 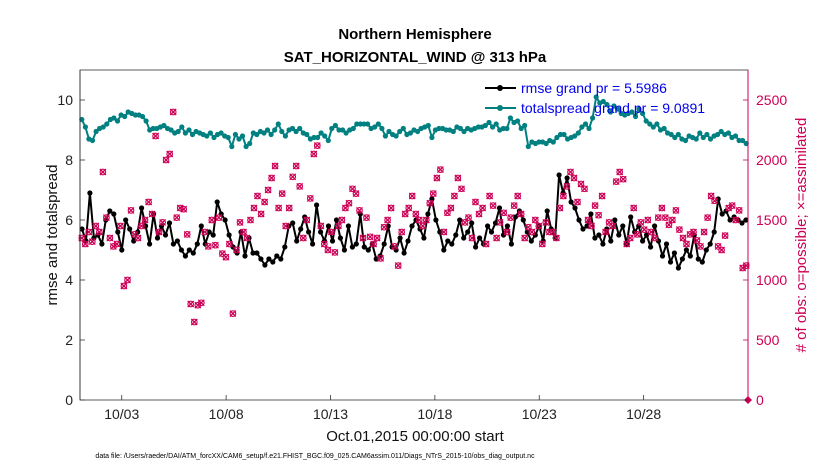 I want to click on y-tick-label: 10, so click(x=65, y=100).